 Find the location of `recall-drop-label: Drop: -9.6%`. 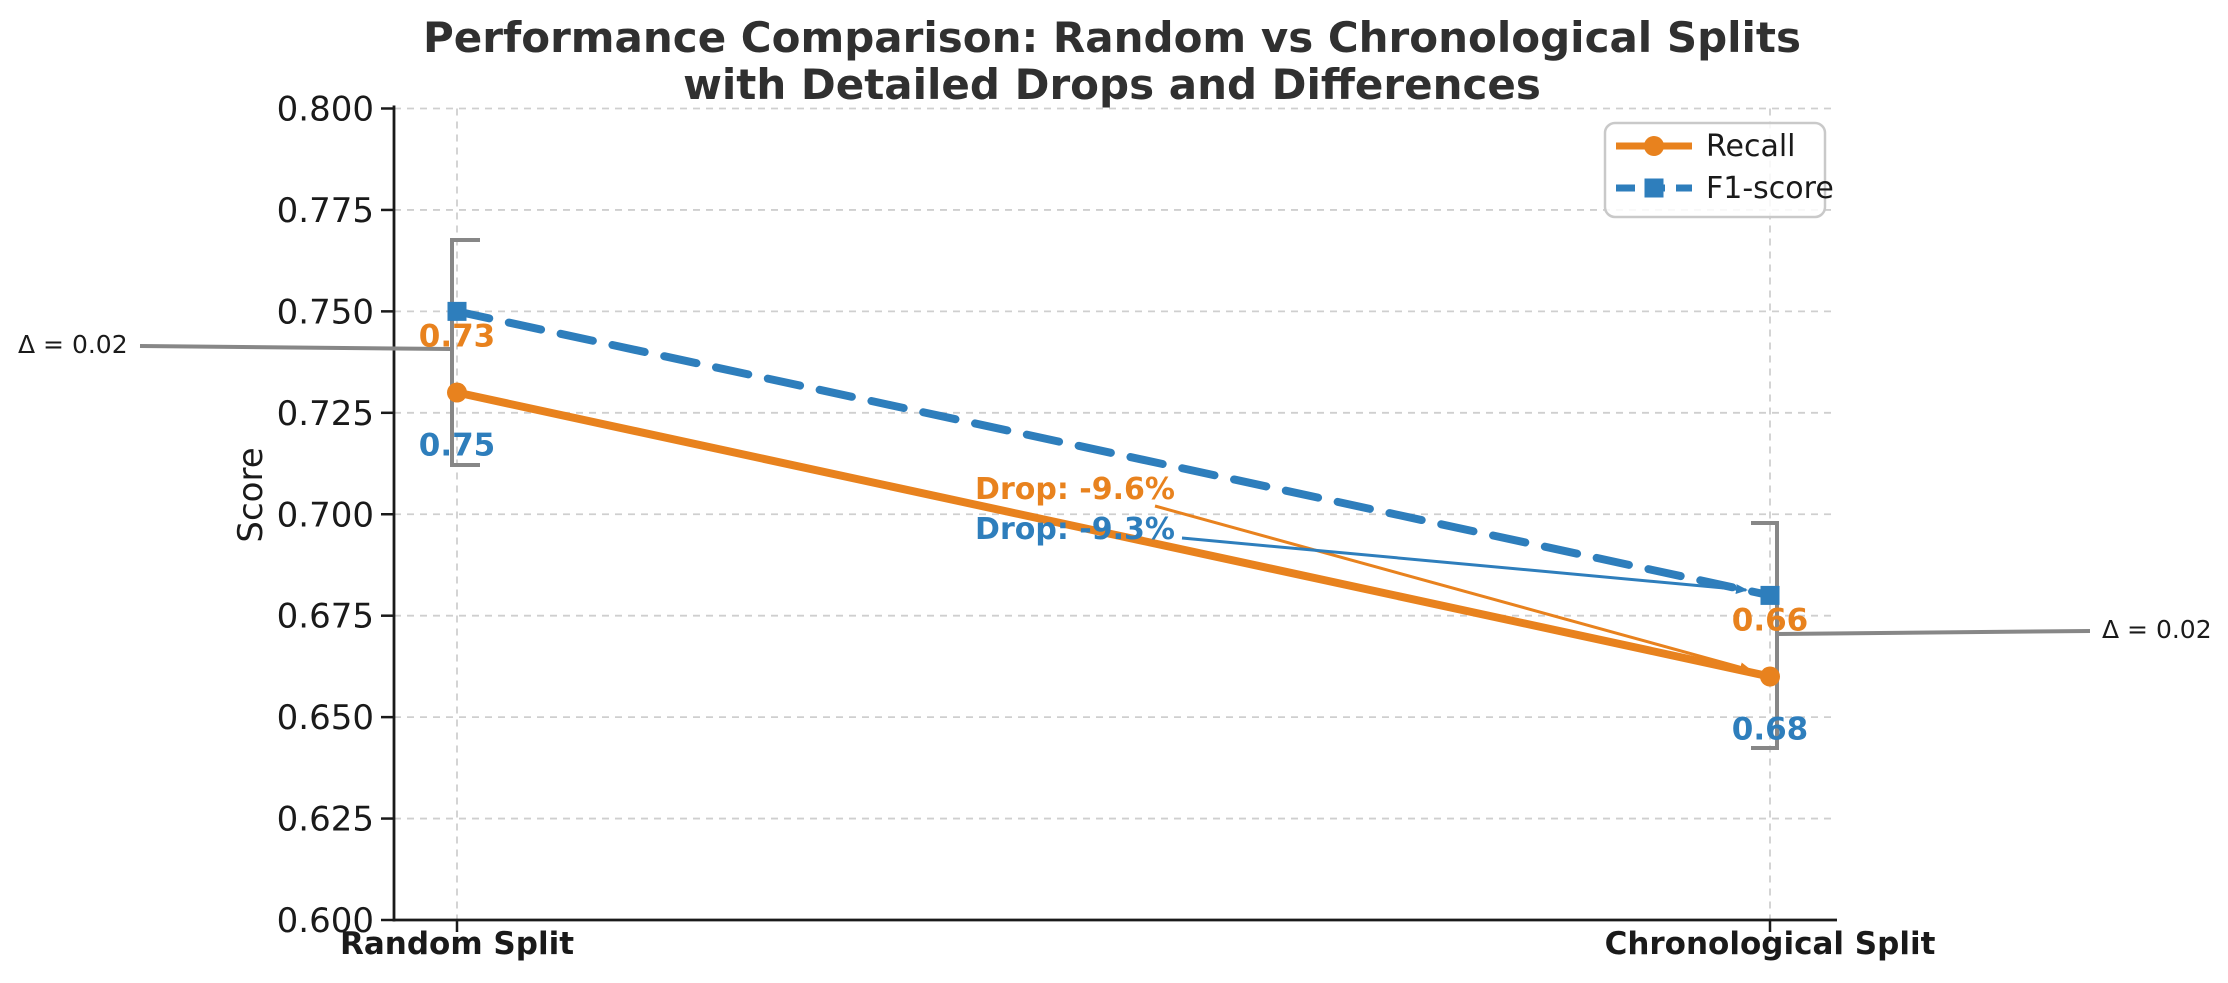

recall-drop-label: Drop: -9.6% is located at coordinates (1075, 489).